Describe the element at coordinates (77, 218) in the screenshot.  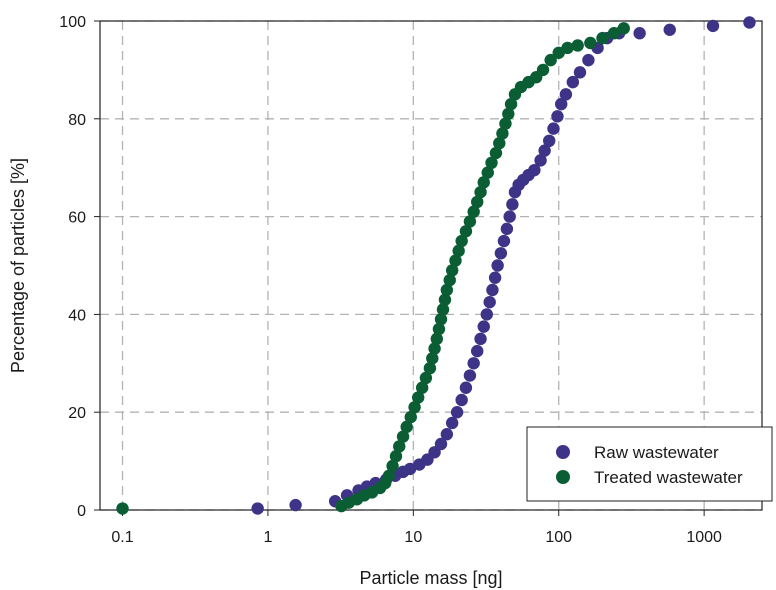
I see `y-tick-label: 60` at that location.